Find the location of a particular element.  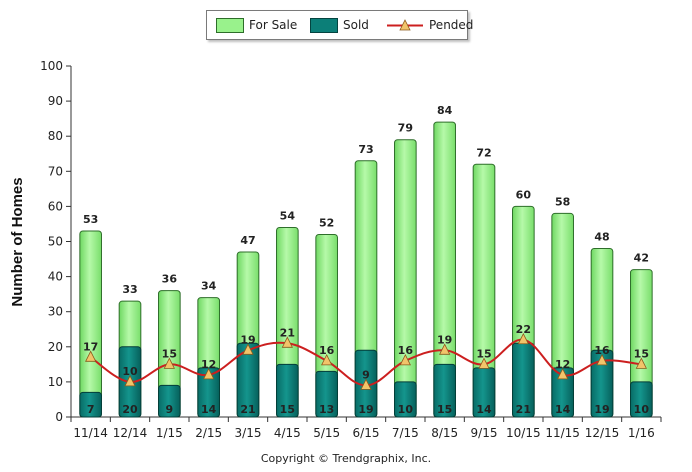

y-tick-label: 40 is located at coordinates (55, 277).